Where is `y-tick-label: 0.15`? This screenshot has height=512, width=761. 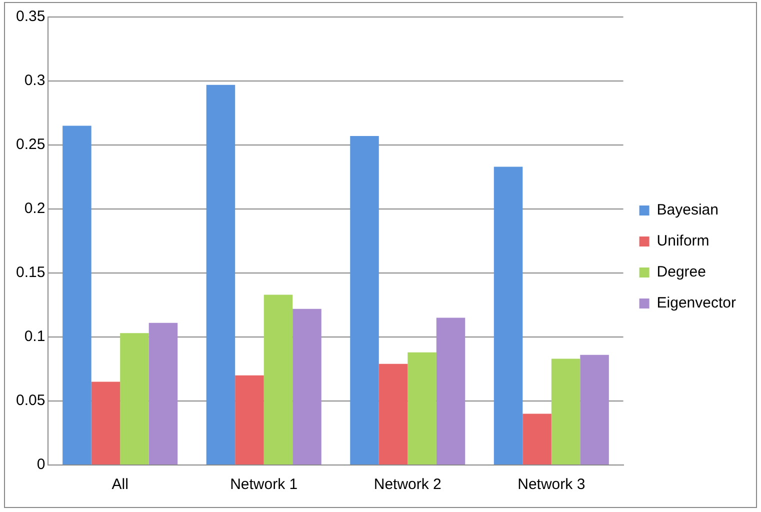 y-tick-label: 0.15 is located at coordinates (31, 273).